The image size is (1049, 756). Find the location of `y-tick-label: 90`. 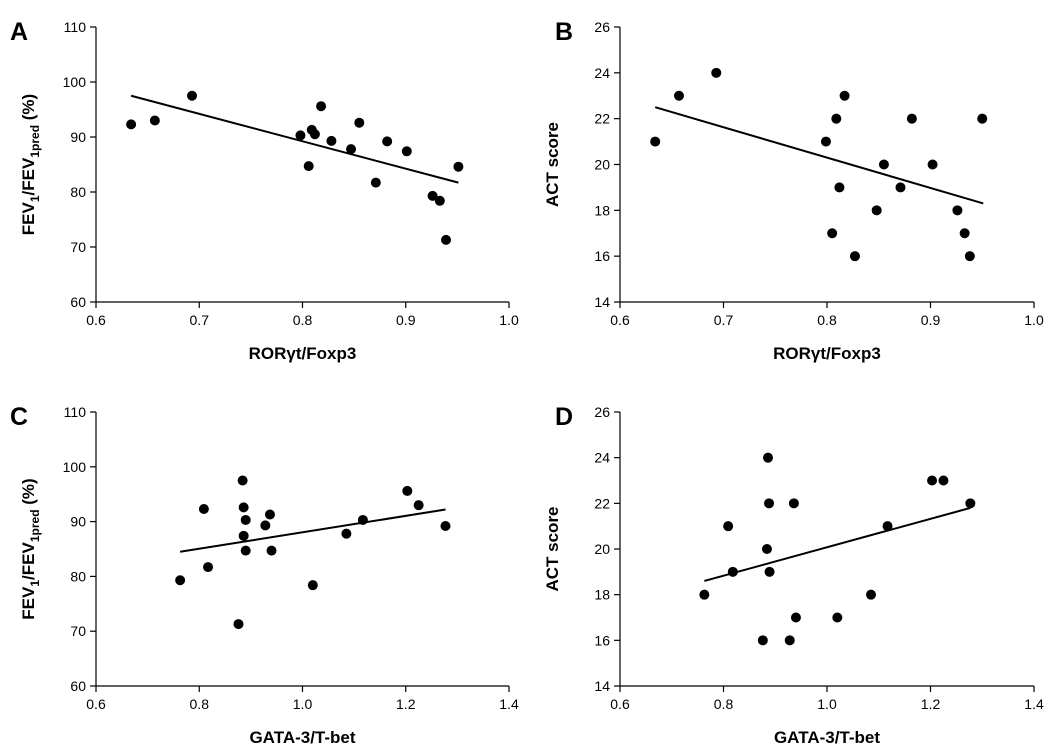

y-tick-label: 90 is located at coordinates (78, 137).